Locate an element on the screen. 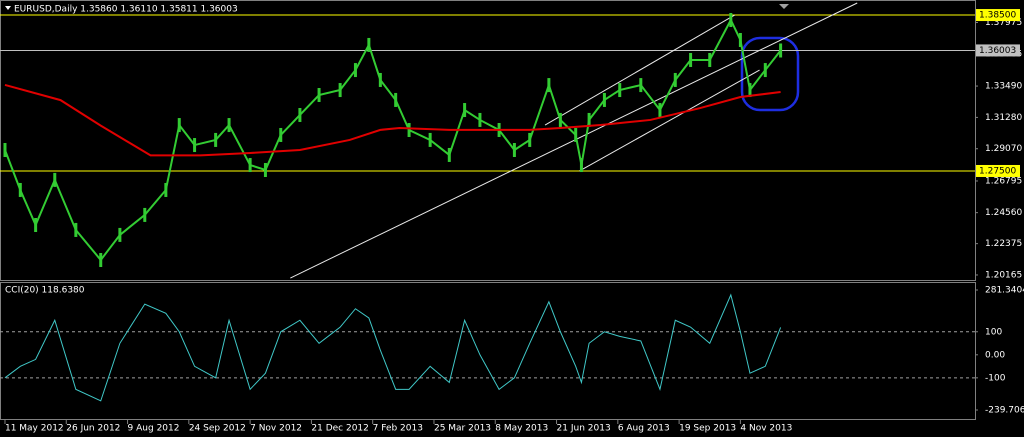 The height and width of the screenshot is (437, 1024). price-label: 1.36003 is located at coordinates (997, 51).